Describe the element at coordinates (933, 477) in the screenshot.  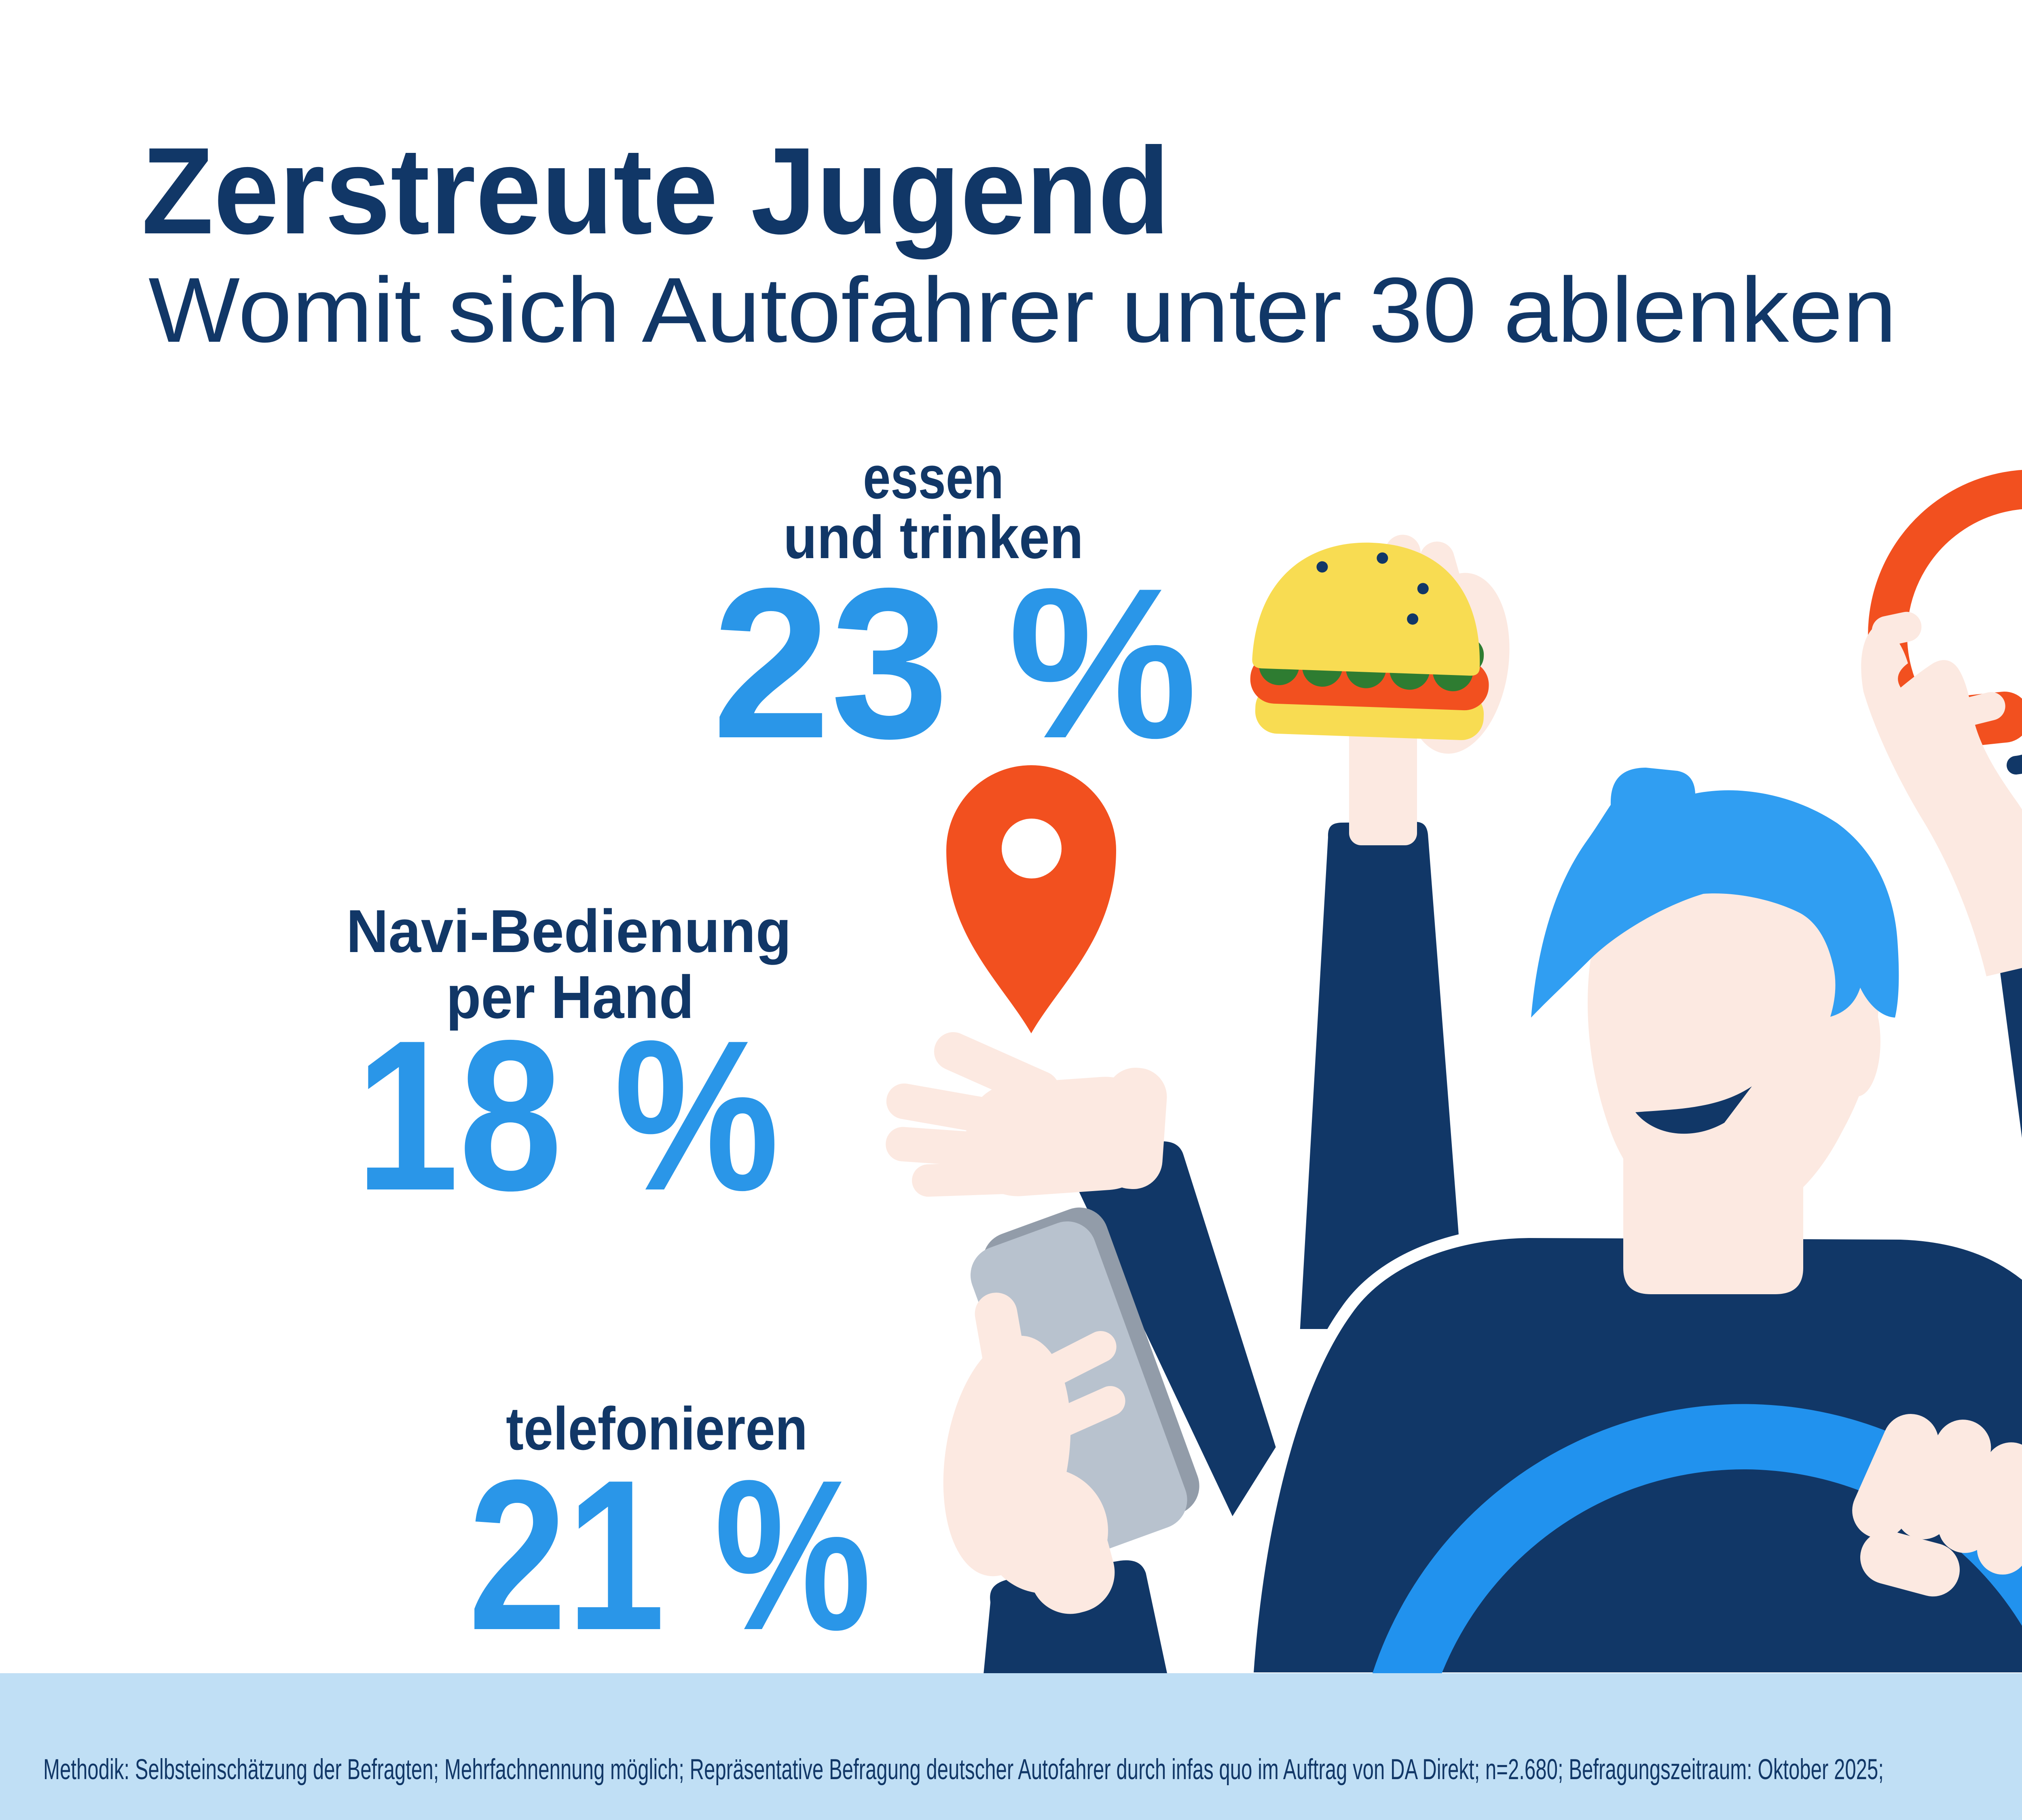
I see `svg-text: essen` at that location.